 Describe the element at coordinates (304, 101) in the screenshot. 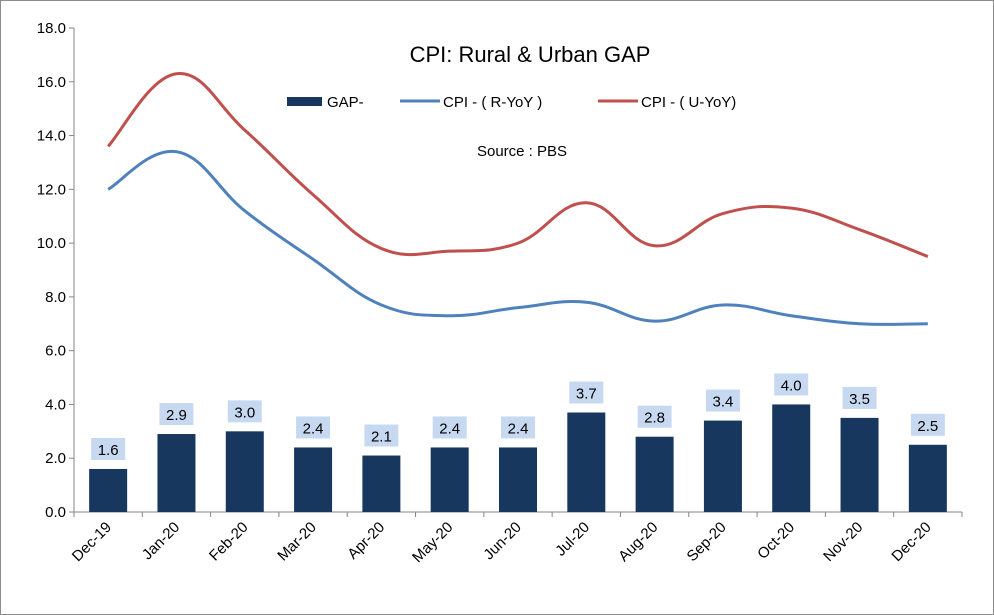

I see `legend-swatch-gap` at that location.